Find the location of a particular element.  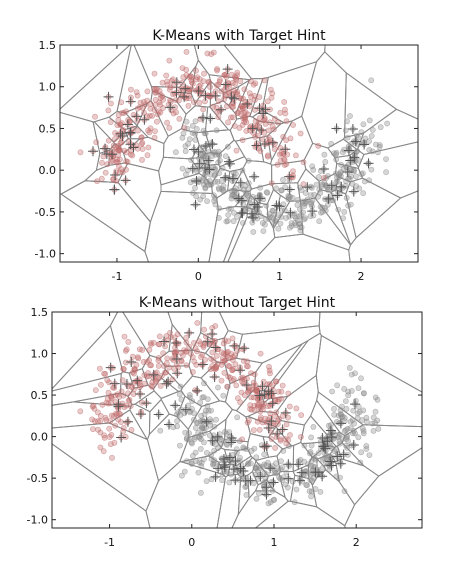

x-tick-label: 0 is located at coordinates (198, 275).